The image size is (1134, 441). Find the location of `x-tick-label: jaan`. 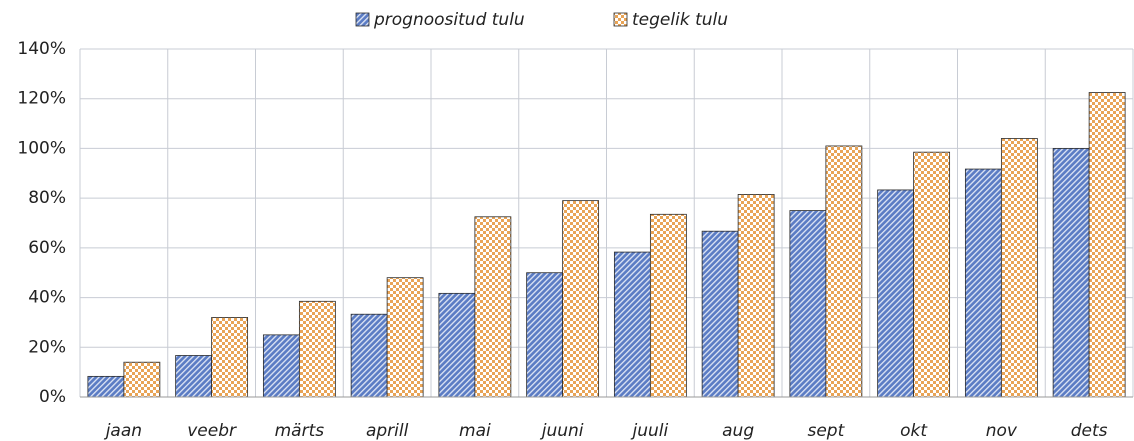

x-tick-label: jaan is located at coordinates (123, 431).